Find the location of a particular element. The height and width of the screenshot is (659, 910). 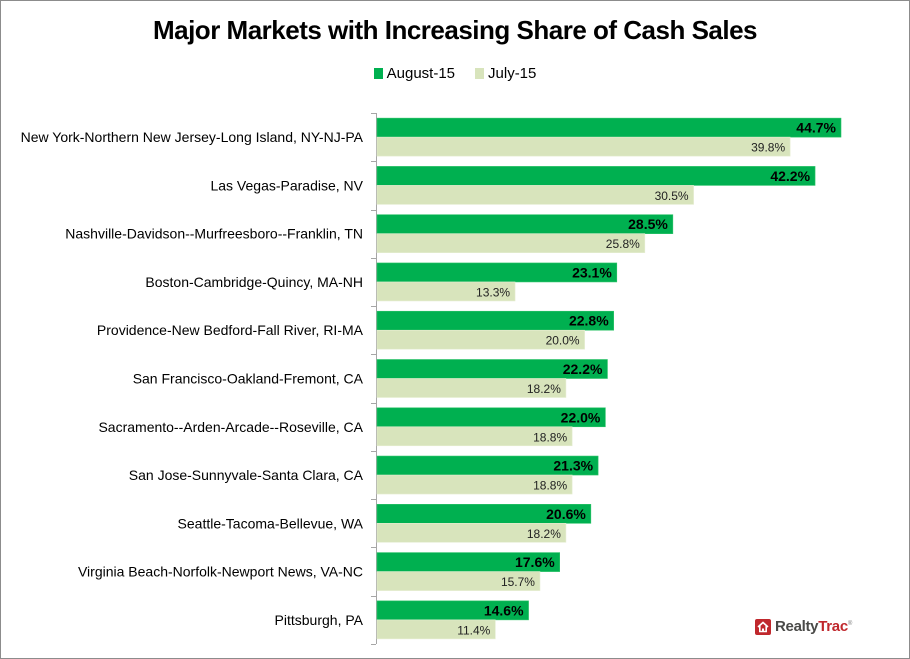

legend-swatch-july is located at coordinates (480, 73).